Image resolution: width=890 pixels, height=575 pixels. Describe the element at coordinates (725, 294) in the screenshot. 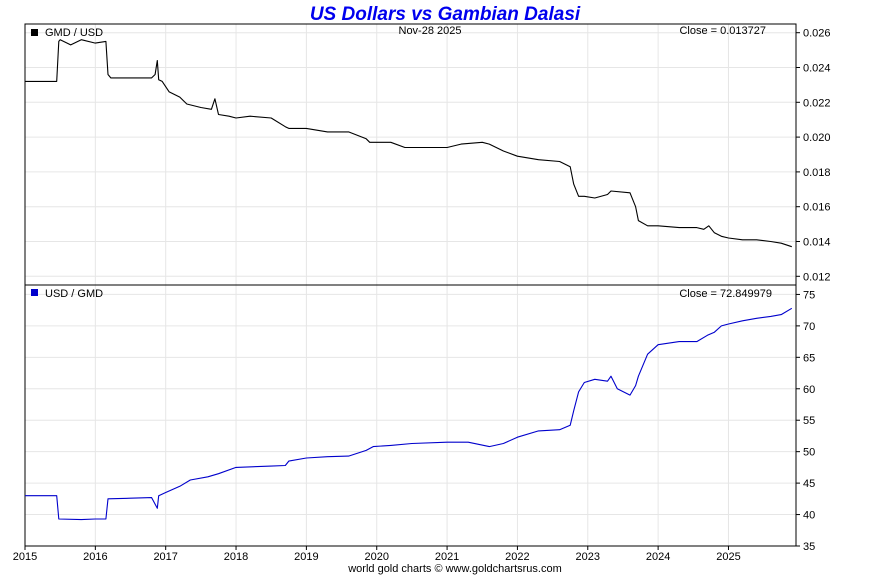

I see `bottom-close-label: Close = 72.849979` at that location.